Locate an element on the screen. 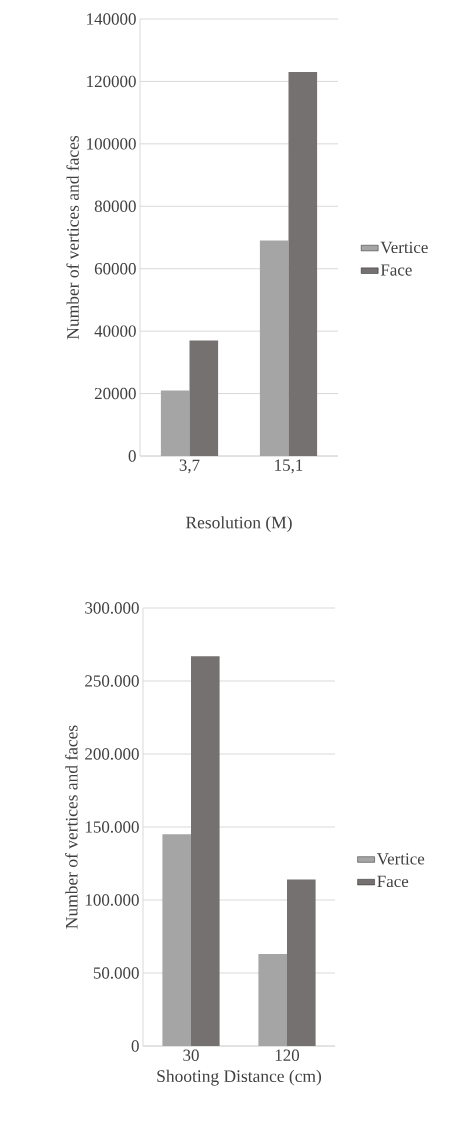 This screenshot has height=1127, width=471. x-tick-label: 3,7 is located at coordinates (189, 466).